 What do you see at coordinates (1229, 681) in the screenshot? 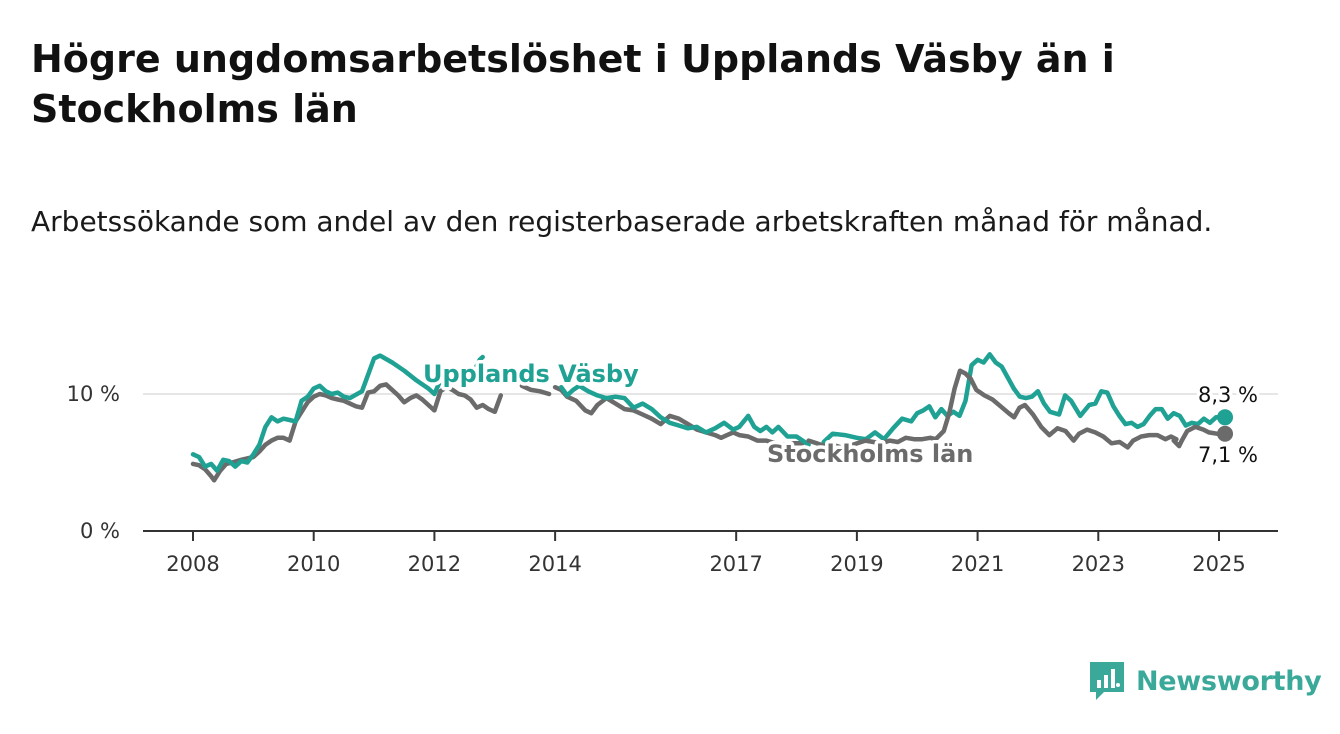
I see `brand-name: Newsworthy` at bounding box center [1229, 681].